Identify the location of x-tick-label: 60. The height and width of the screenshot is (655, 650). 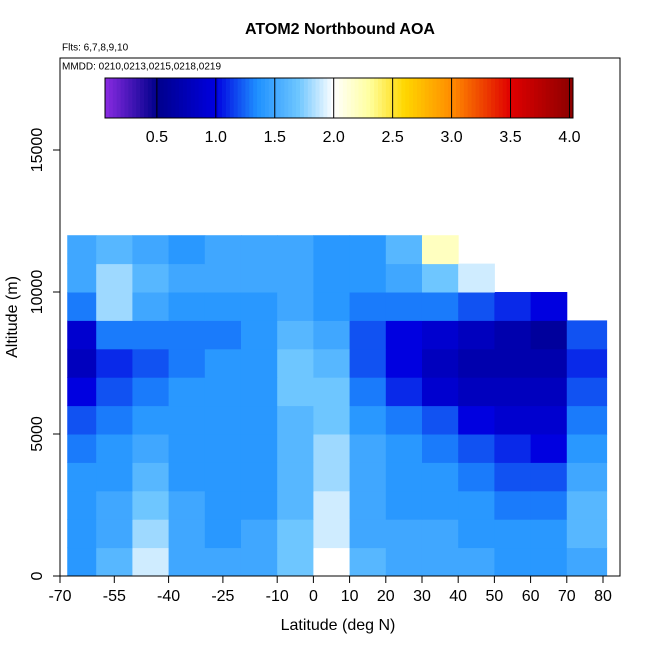
(531, 596).